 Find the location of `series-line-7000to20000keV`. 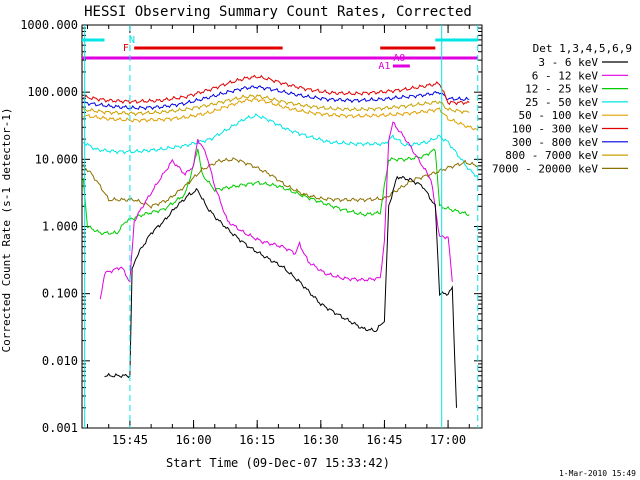

series-line-7000to20000keV is located at coordinates (280, 183).